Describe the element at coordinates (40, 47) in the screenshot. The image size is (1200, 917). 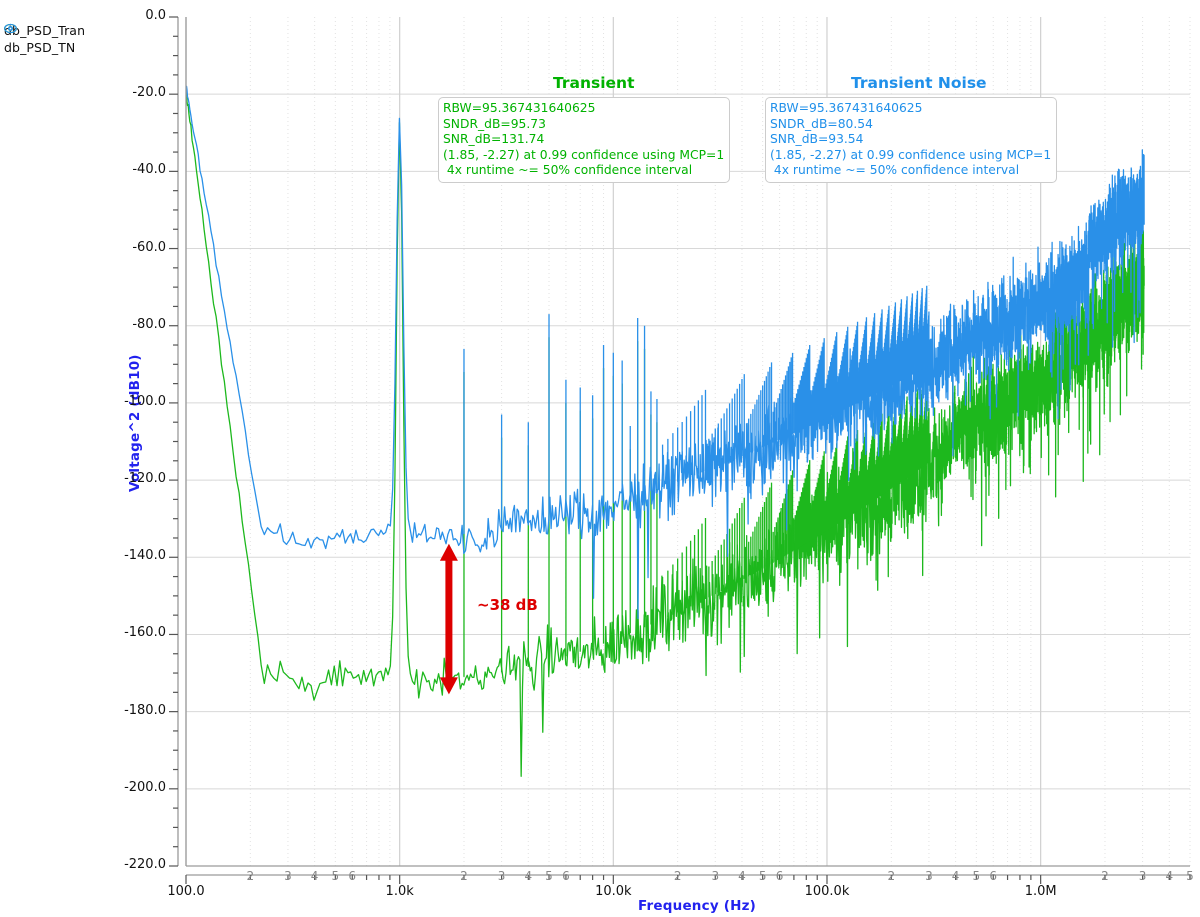
I see `legend-item-label: db_PSD_TN` at that location.